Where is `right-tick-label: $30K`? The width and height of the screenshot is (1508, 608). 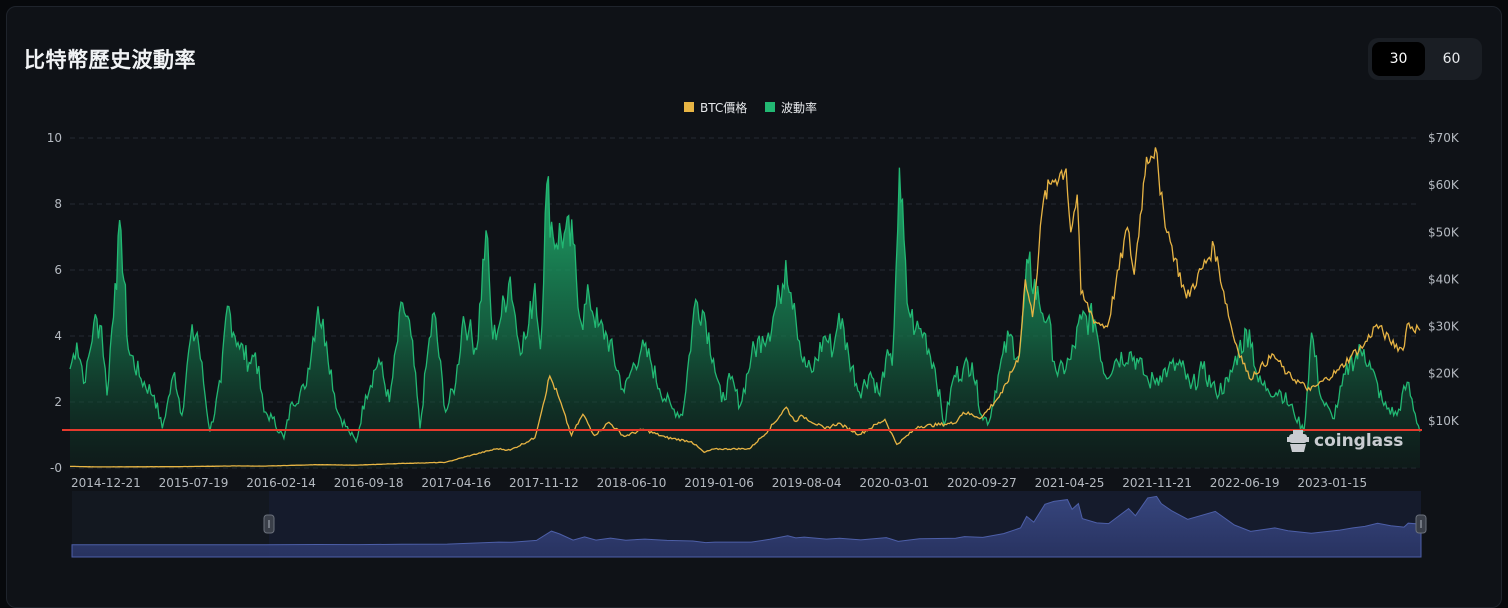
right-tick-label: $30K is located at coordinates (1444, 327).